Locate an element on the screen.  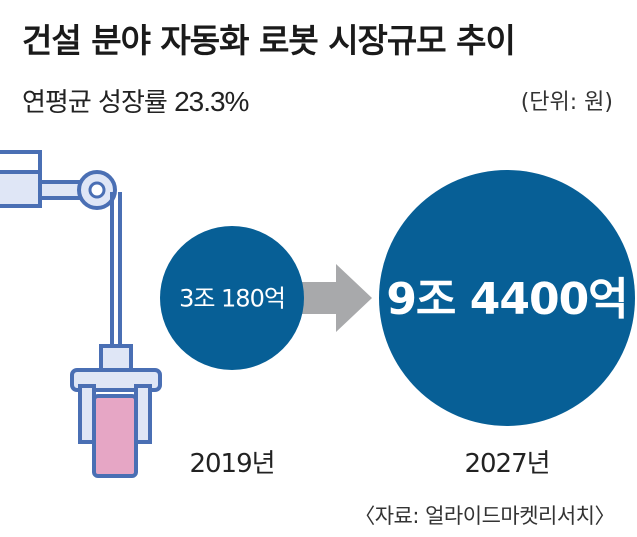
robot-joint-center is located at coordinates (97, 190).